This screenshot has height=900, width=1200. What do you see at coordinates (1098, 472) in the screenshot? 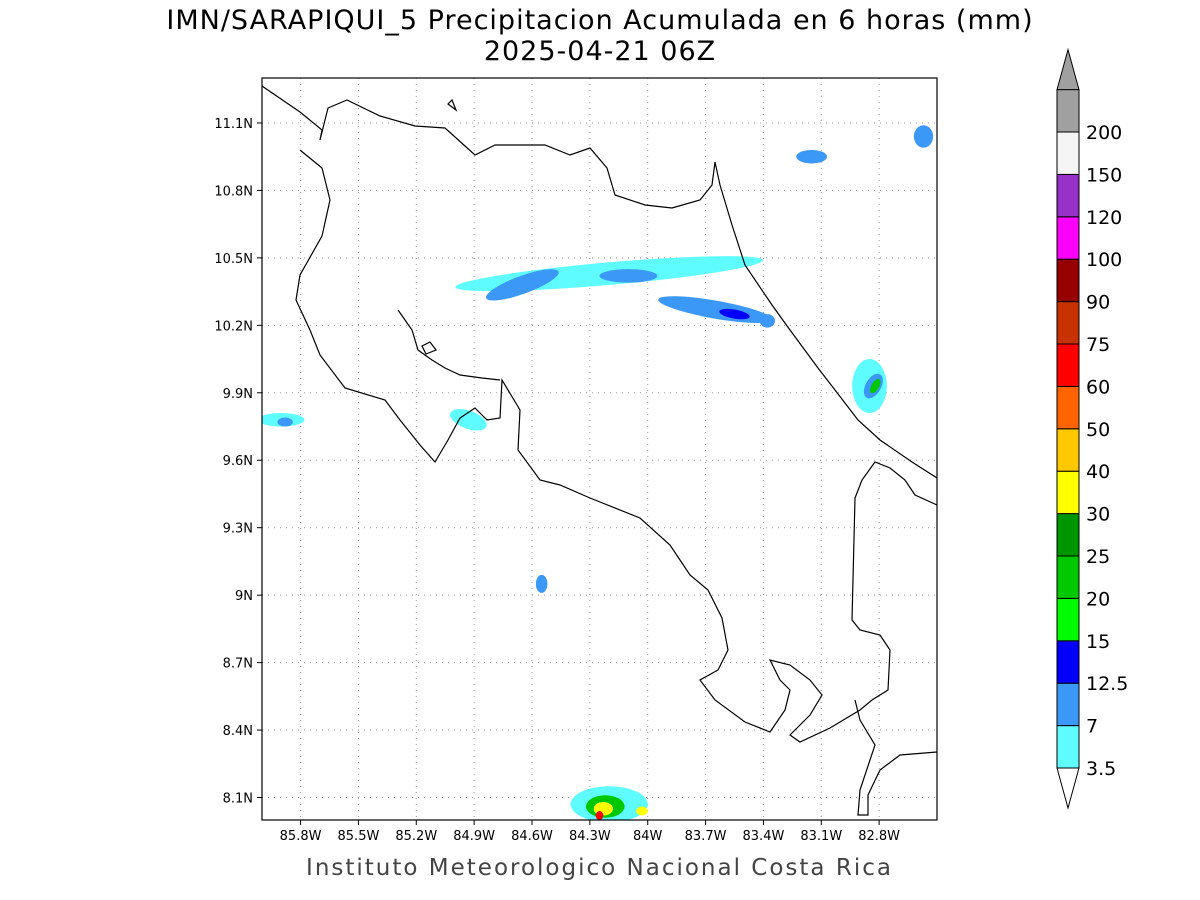
I see `legend-label: 40` at bounding box center [1098, 472].